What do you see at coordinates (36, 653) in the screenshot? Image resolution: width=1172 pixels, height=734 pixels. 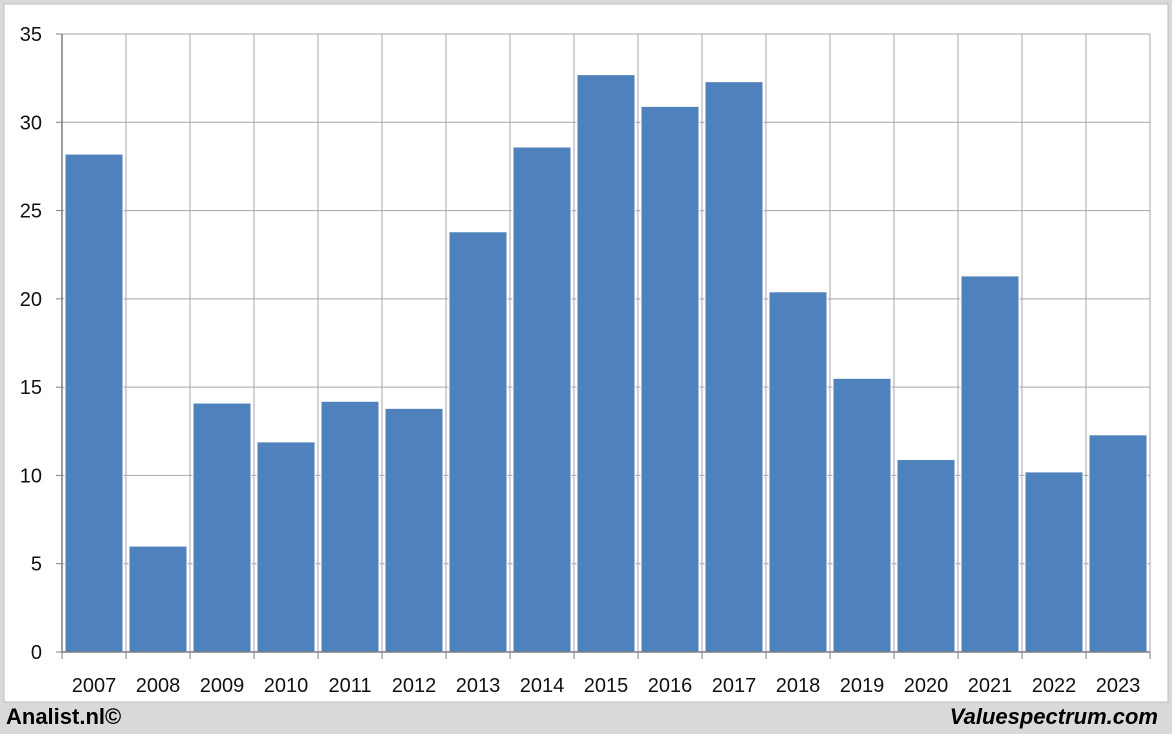 I see `y-tick-label: 0` at bounding box center [36, 653].